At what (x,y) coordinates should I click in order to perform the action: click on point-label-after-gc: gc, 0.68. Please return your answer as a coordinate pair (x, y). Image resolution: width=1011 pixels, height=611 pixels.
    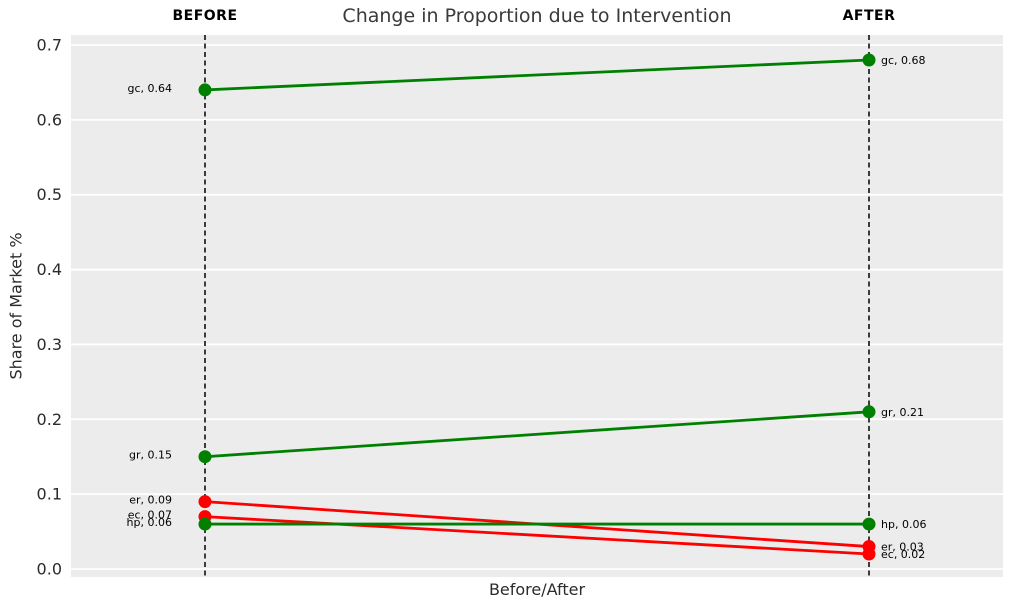
    Looking at the image, I should click on (903, 60).